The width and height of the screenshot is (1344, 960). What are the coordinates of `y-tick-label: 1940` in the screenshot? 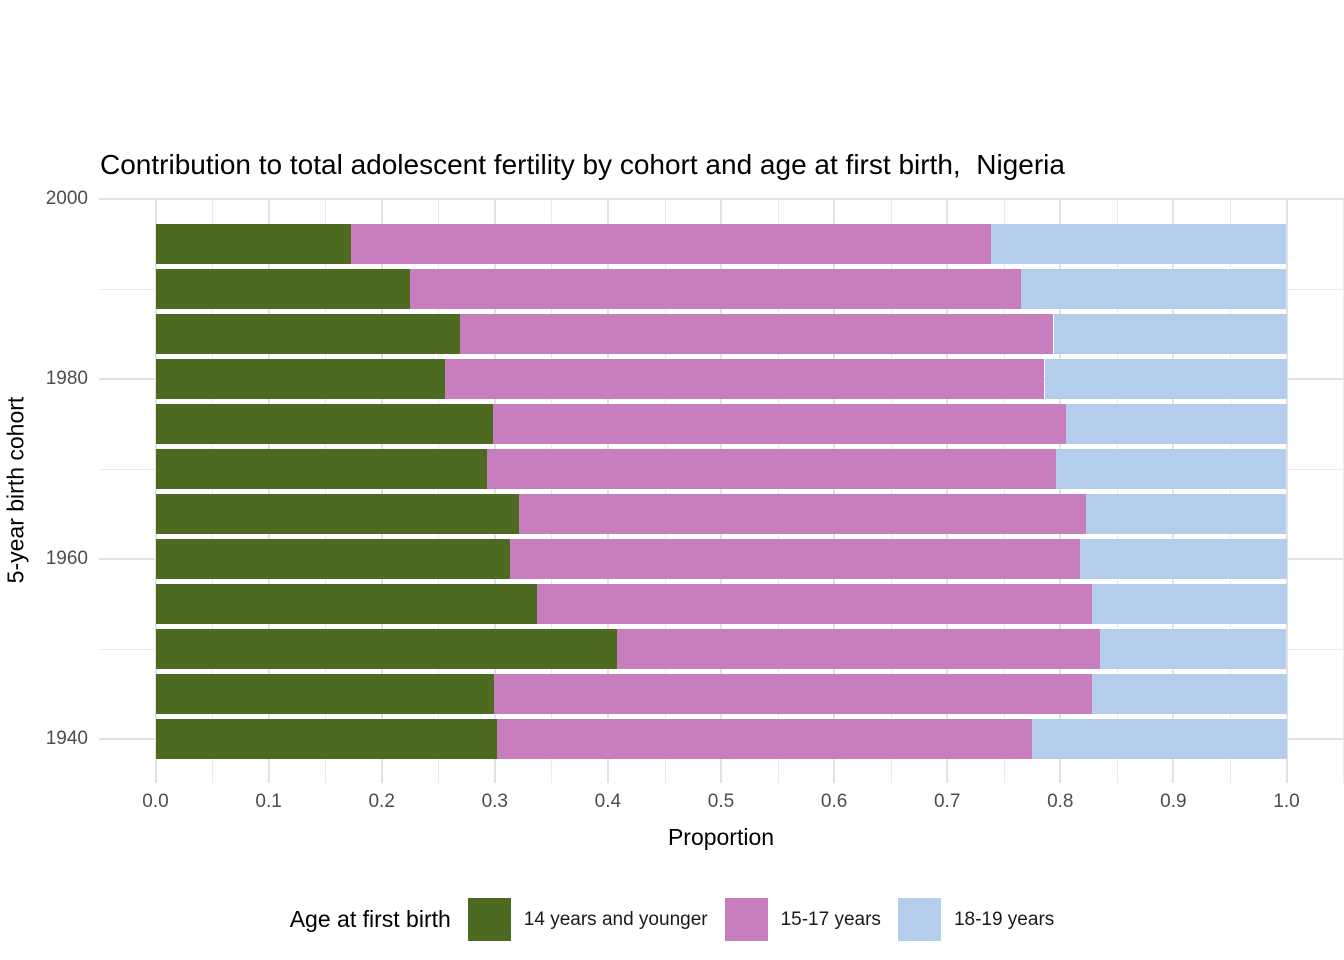 It's located at (66, 738).